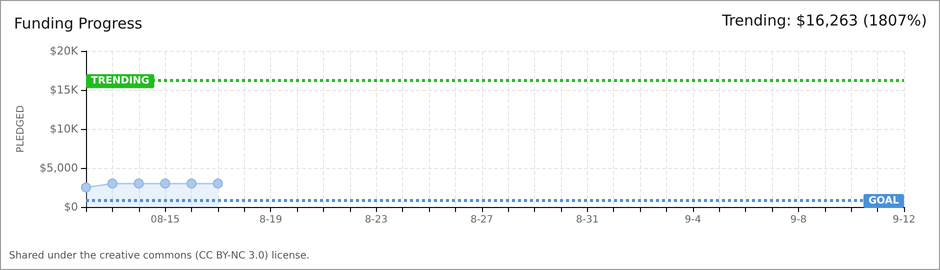  Describe the element at coordinates (884, 200) in the screenshot. I see `ref-line-label: GOAL` at that location.